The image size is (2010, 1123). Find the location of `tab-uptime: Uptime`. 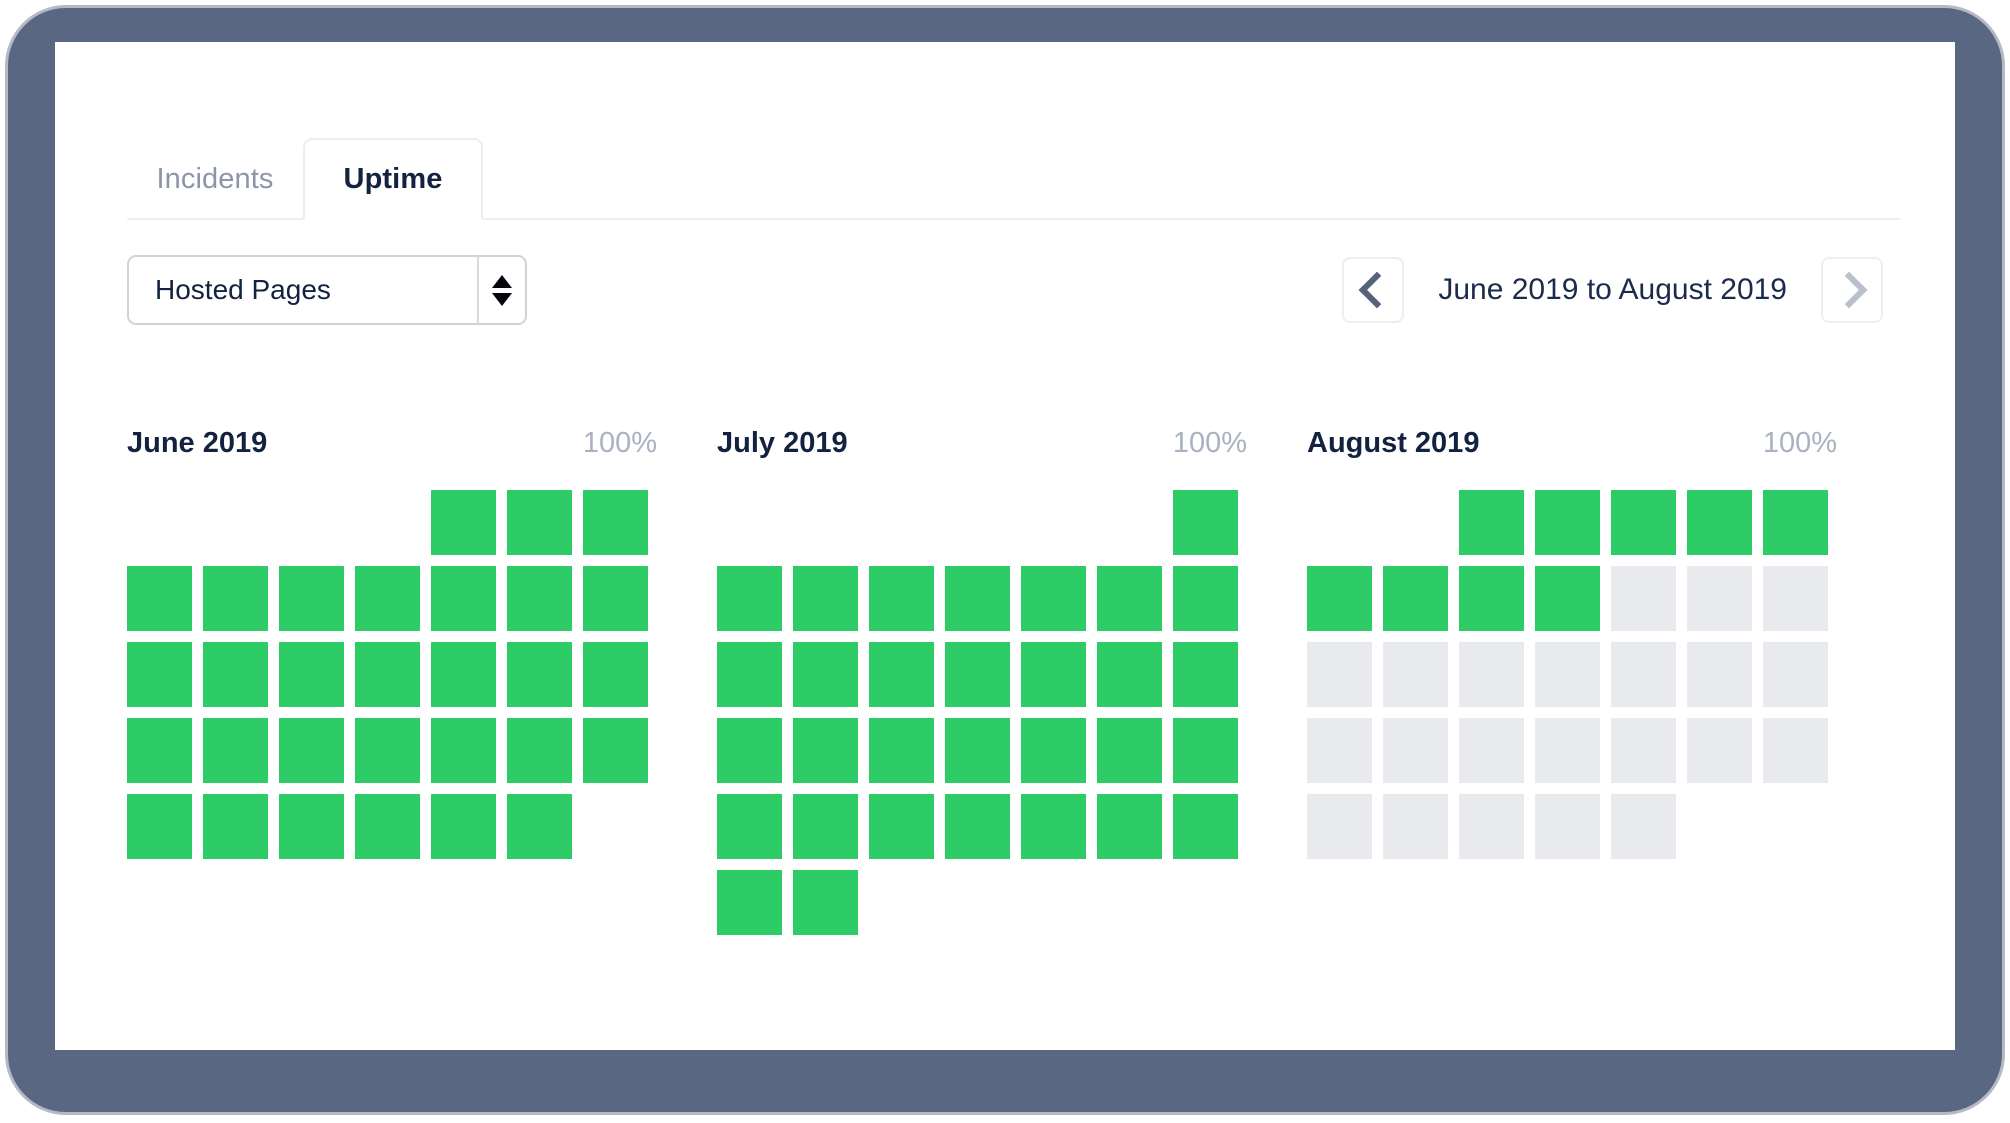

tab-uptime: Uptime is located at coordinates (393, 179).